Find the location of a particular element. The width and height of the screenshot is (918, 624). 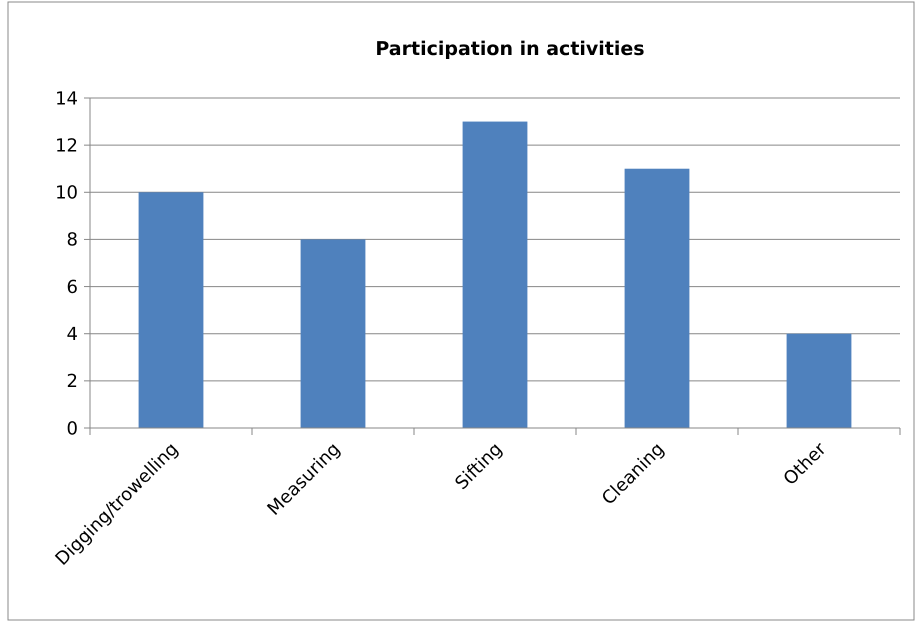

y-tick-label: 6 is located at coordinates (72, 287).